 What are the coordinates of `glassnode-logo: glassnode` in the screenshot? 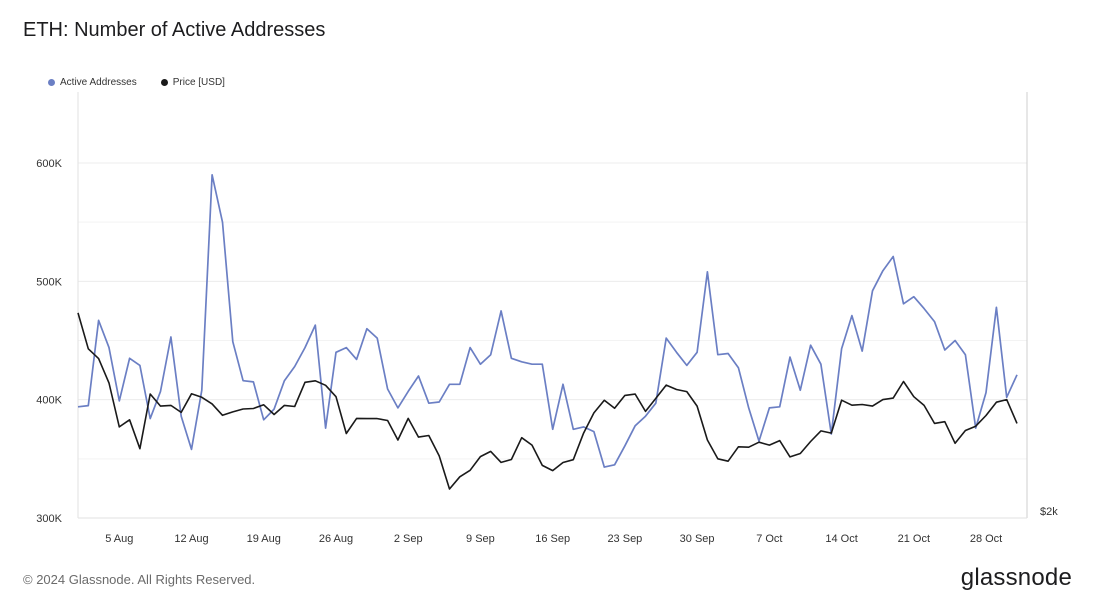 It's located at (1016, 577).